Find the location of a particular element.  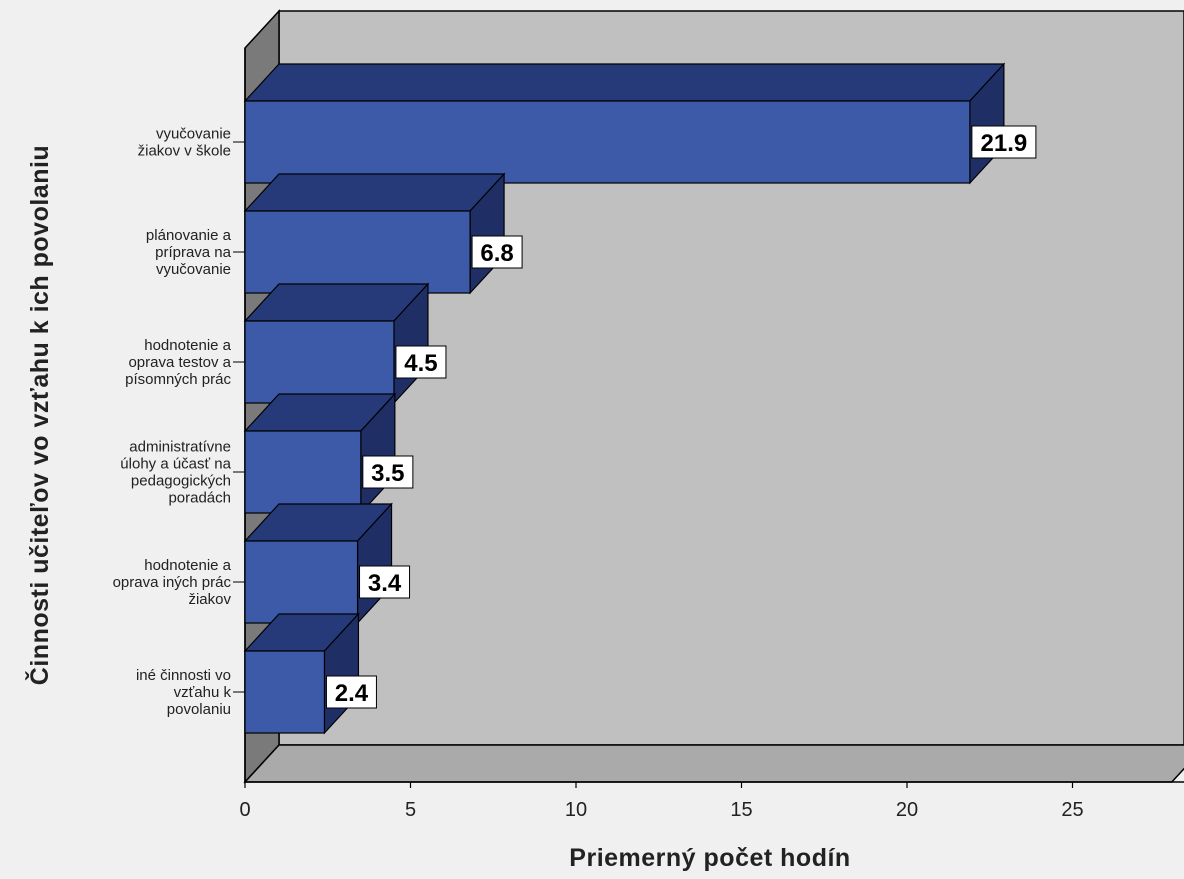

x-tick-label: 15 is located at coordinates (741, 810).